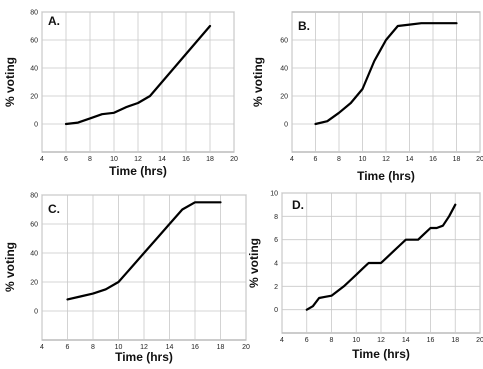 This screenshot has height=369, width=483. I want to click on panel-label: B., so click(304, 26).